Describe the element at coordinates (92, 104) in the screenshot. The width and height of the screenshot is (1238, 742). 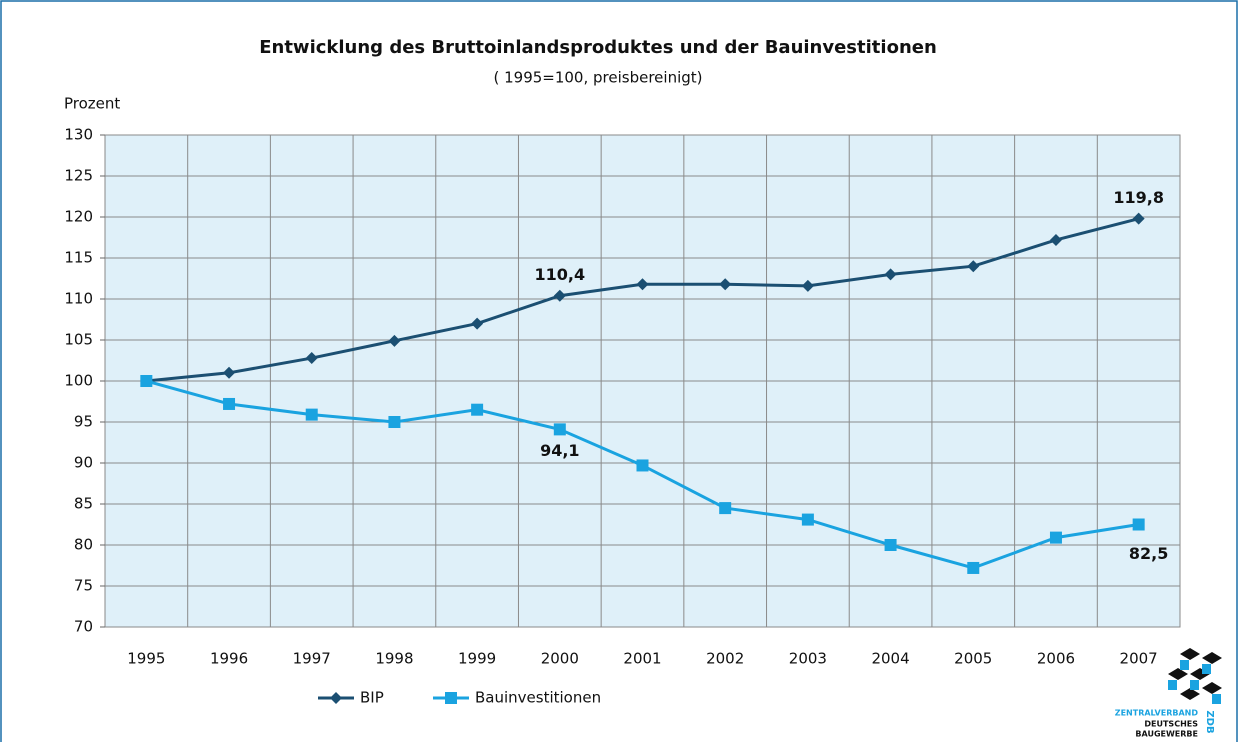
I see `y-axis-label: Prozent` at that location.